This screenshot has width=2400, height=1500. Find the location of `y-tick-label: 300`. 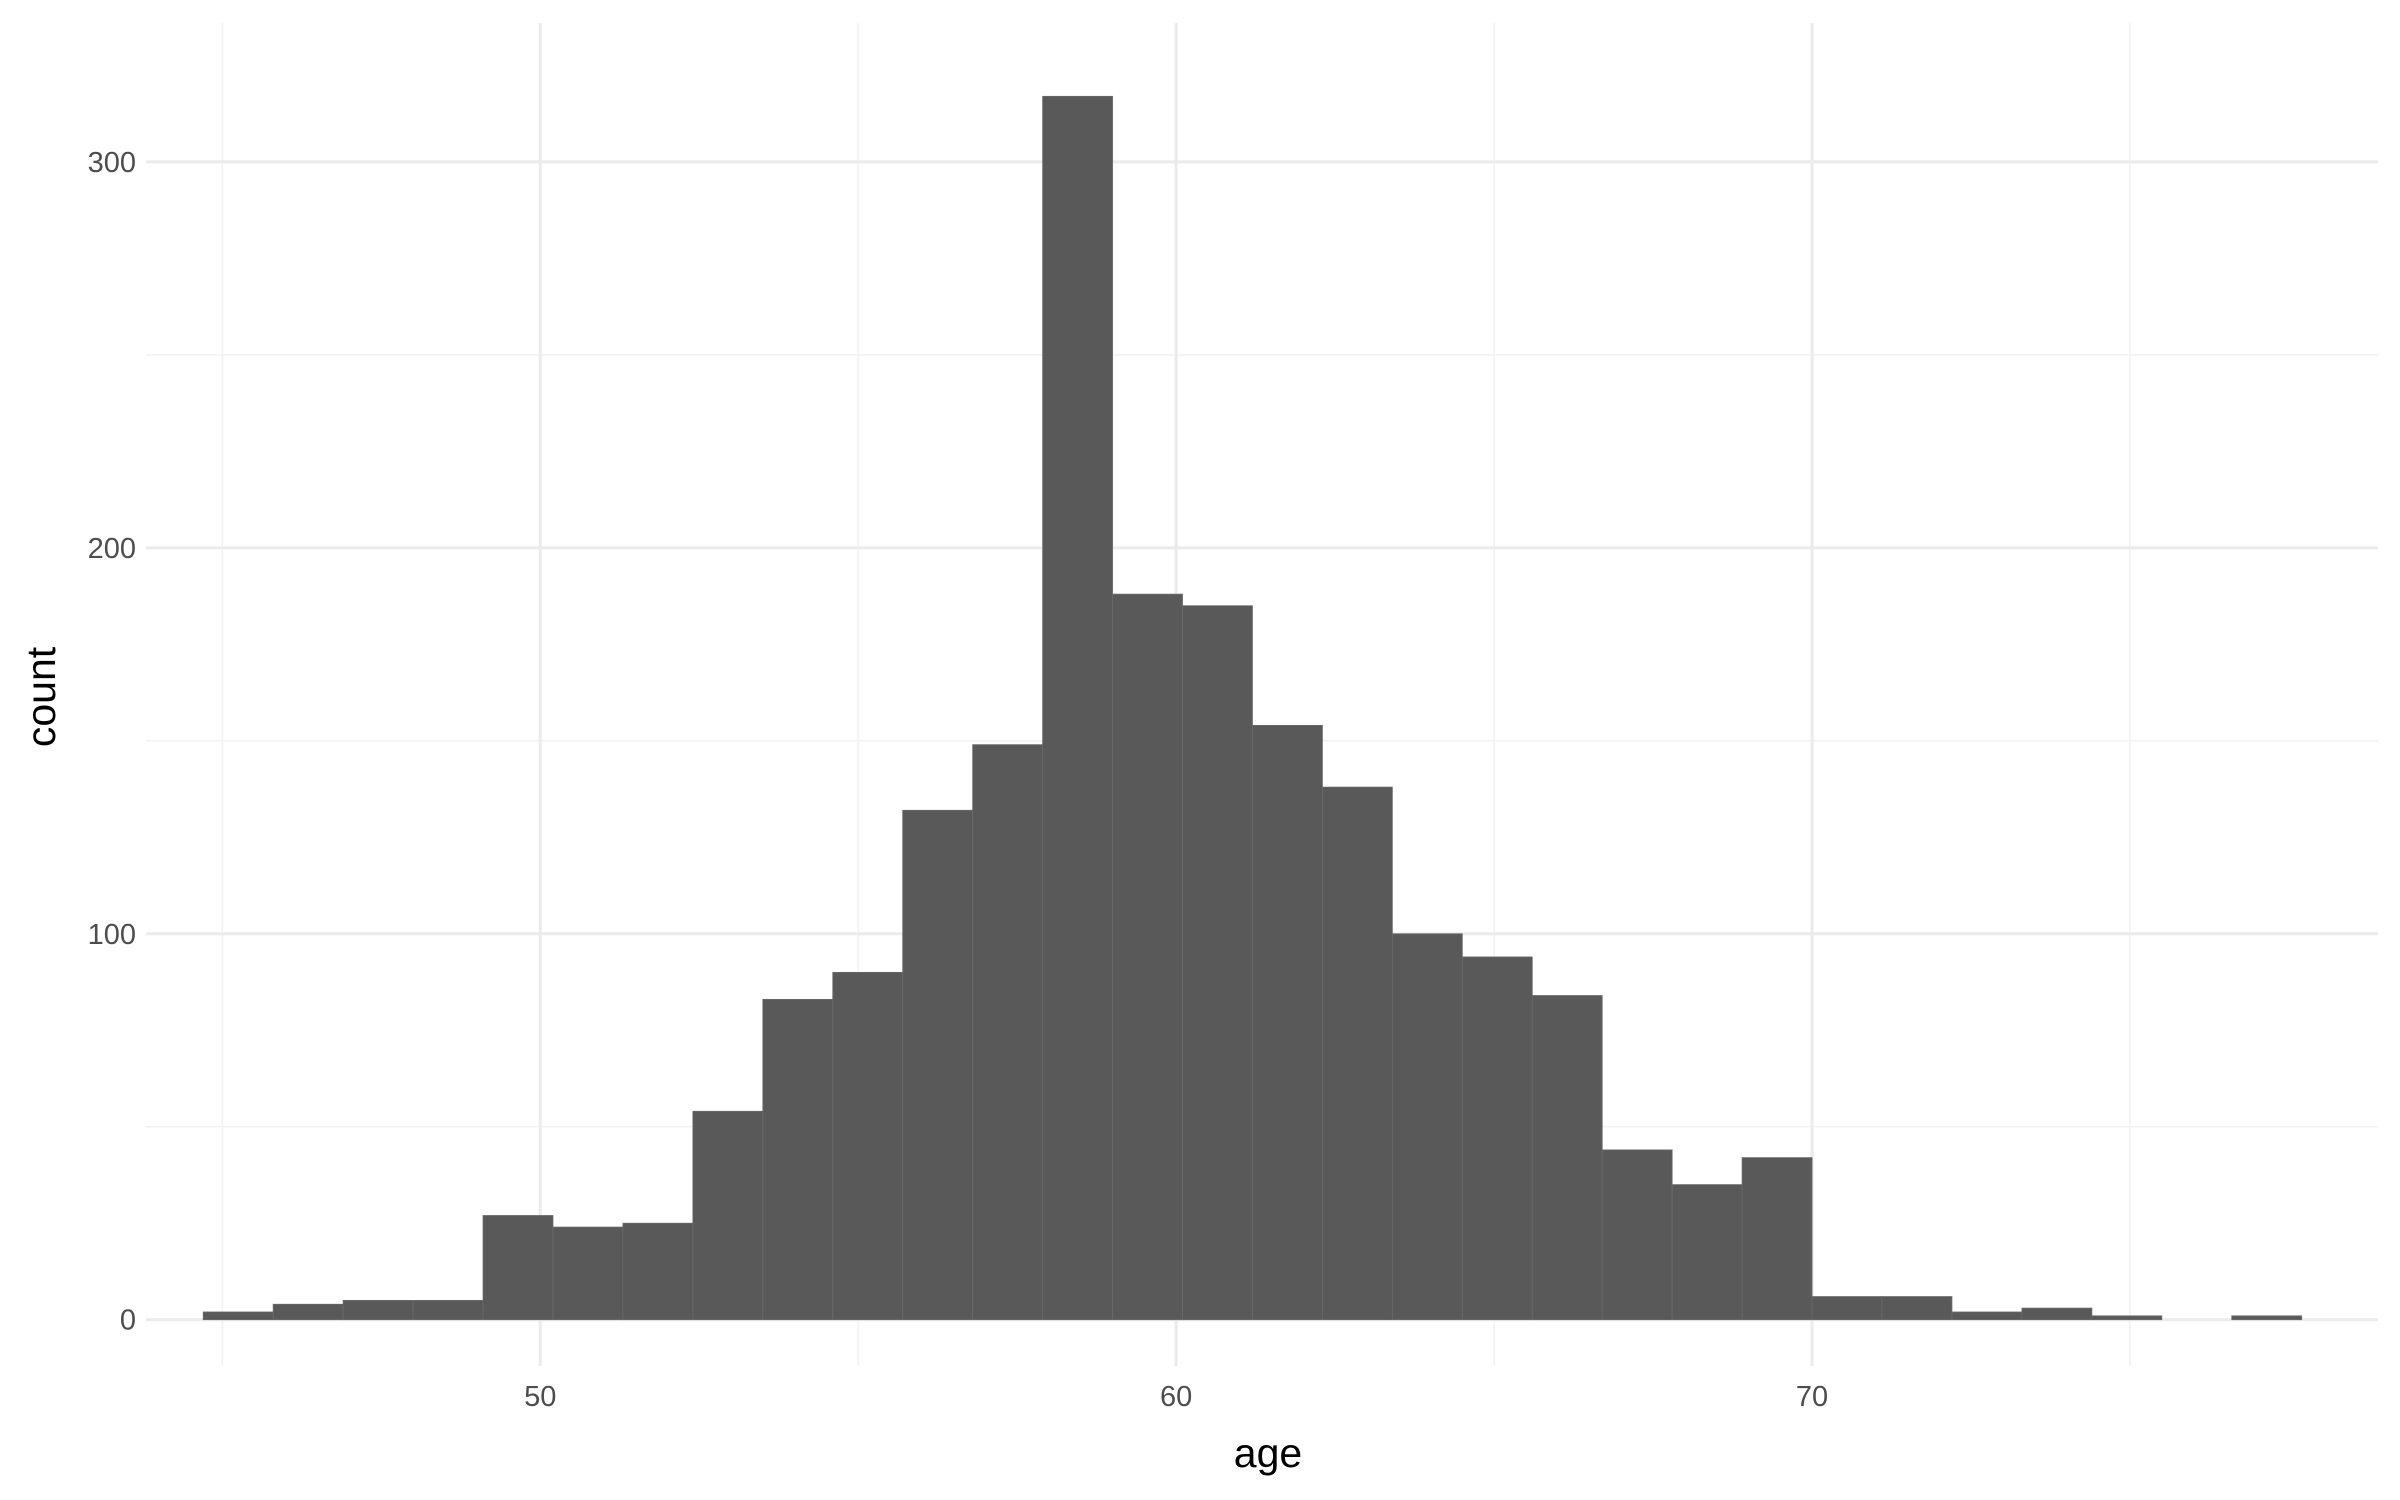

y-tick-label: 300 is located at coordinates (112, 163).